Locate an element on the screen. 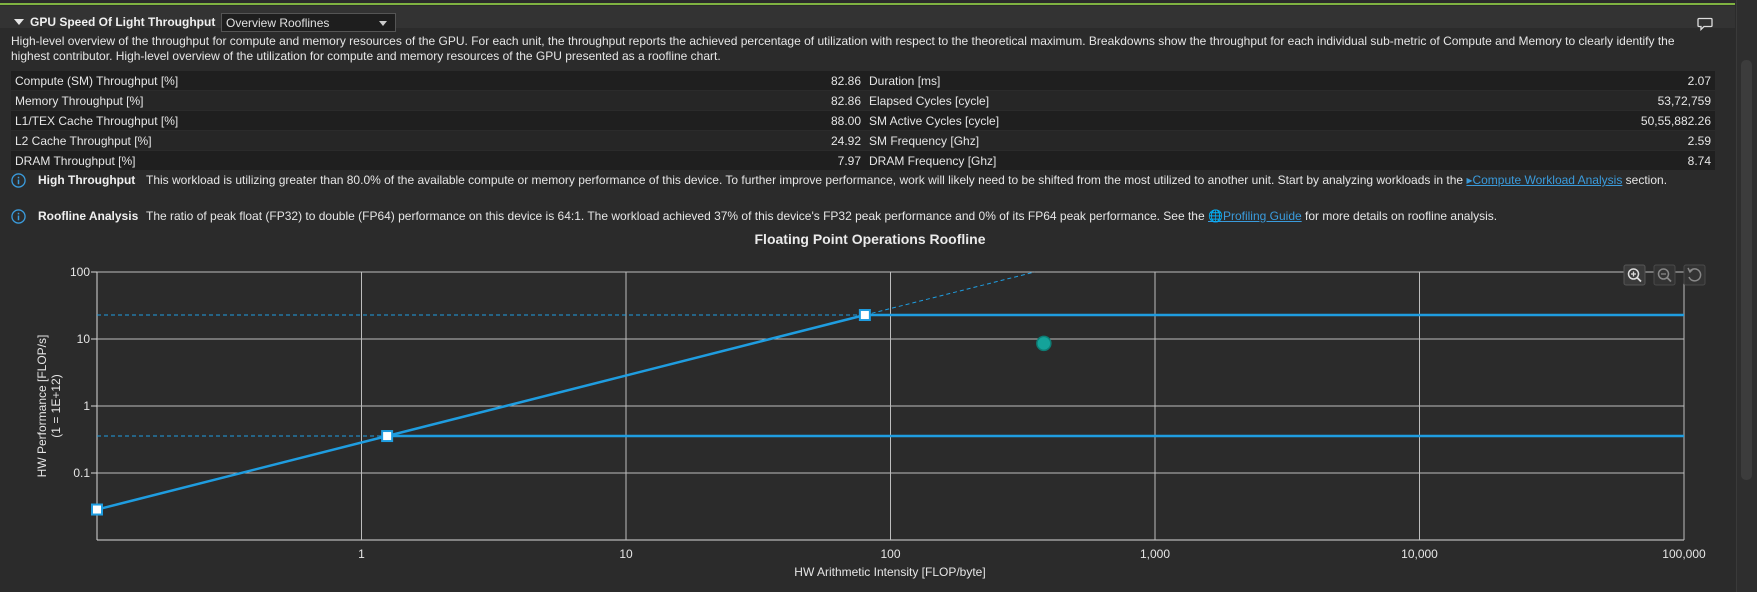 The width and height of the screenshot is (1757, 592). chart-title: Floating Point Operations Roofline is located at coordinates (870, 239).